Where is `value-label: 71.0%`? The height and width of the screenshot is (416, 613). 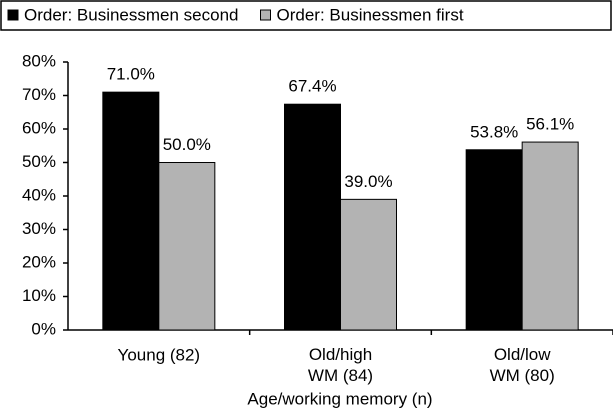
value-label: 71.0% is located at coordinates (131, 74).